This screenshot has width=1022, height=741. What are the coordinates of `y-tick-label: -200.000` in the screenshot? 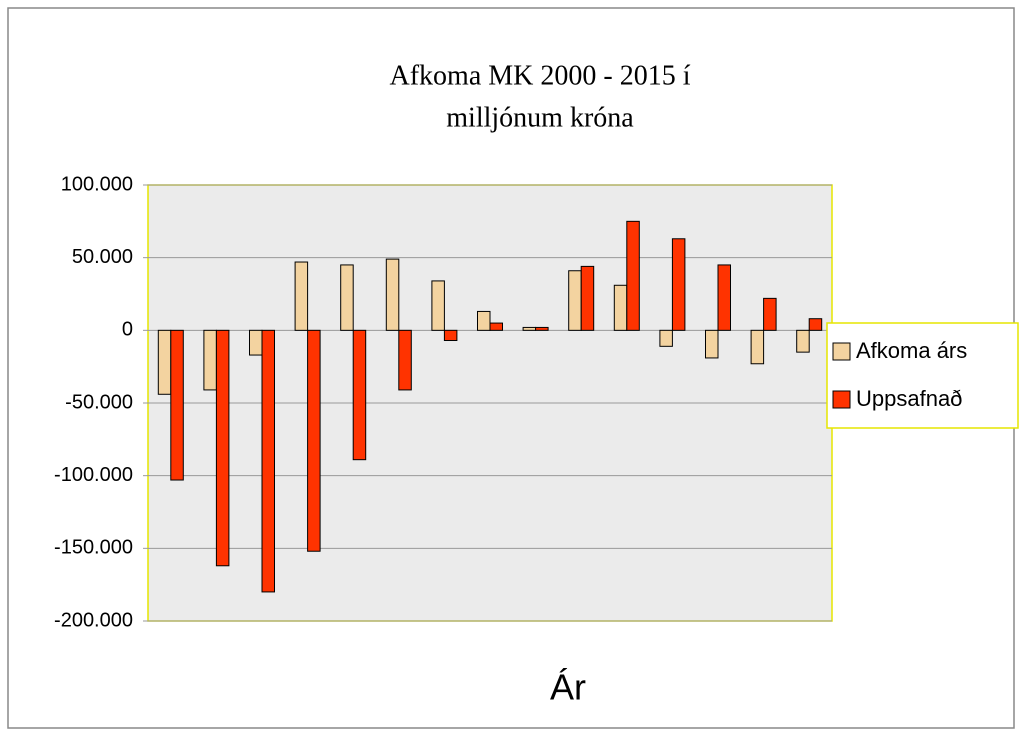 It's located at (93, 620).